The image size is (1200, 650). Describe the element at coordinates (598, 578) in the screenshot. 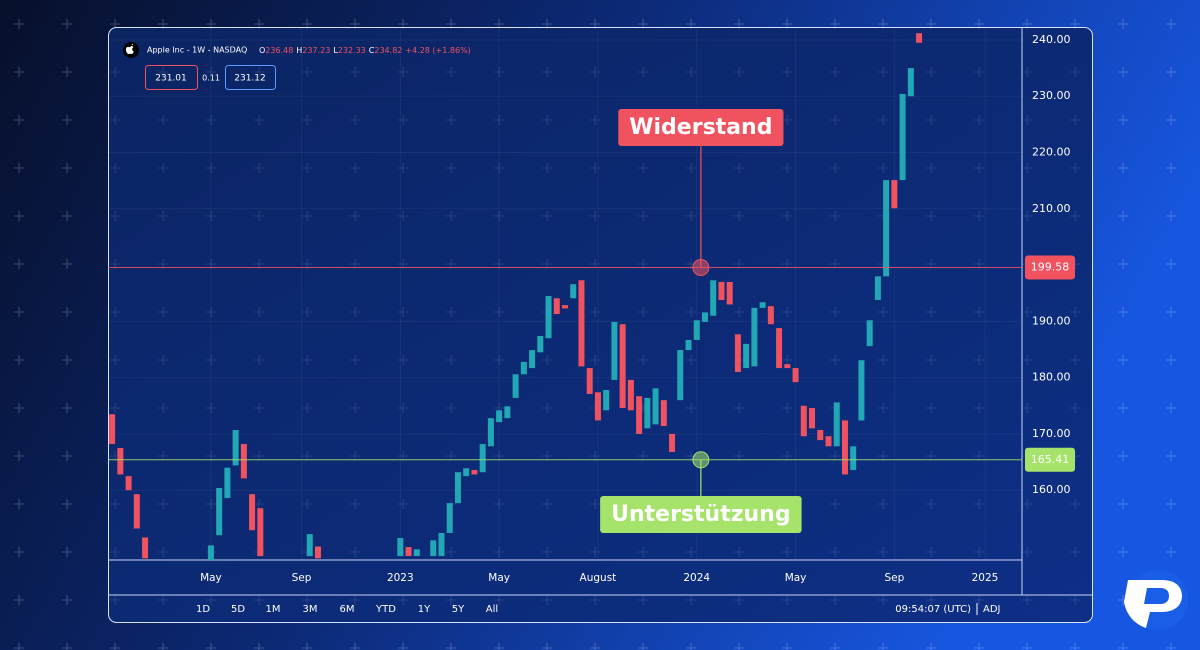

I see `x-tick-label: August` at that location.